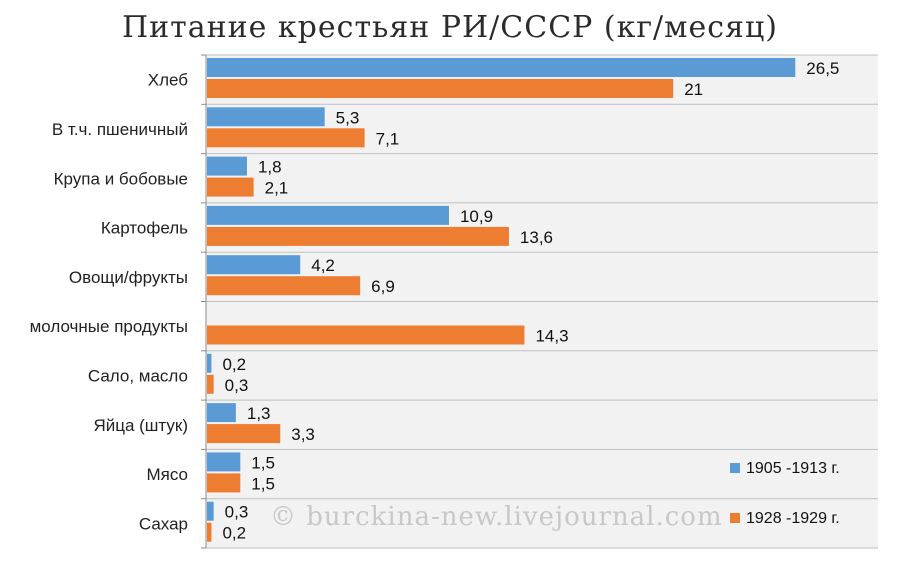  Describe the element at coordinates (144, 228) in the screenshot. I see `category-label: Картофель` at that location.